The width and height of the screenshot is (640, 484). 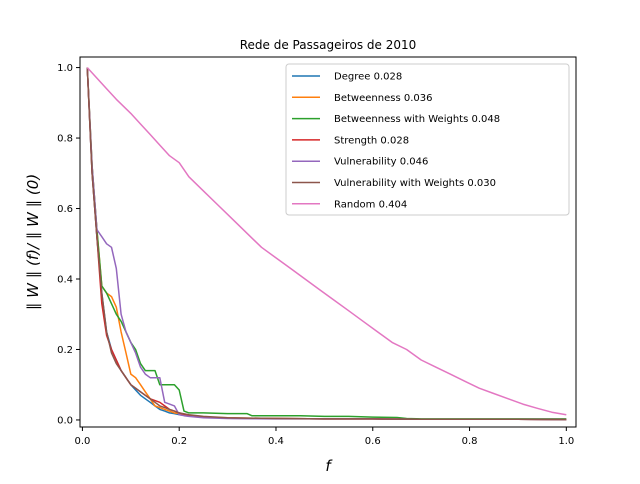 What do you see at coordinates (65, 209) in the screenshot?
I see `y-tick-label: 0.6` at bounding box center [65, 209].